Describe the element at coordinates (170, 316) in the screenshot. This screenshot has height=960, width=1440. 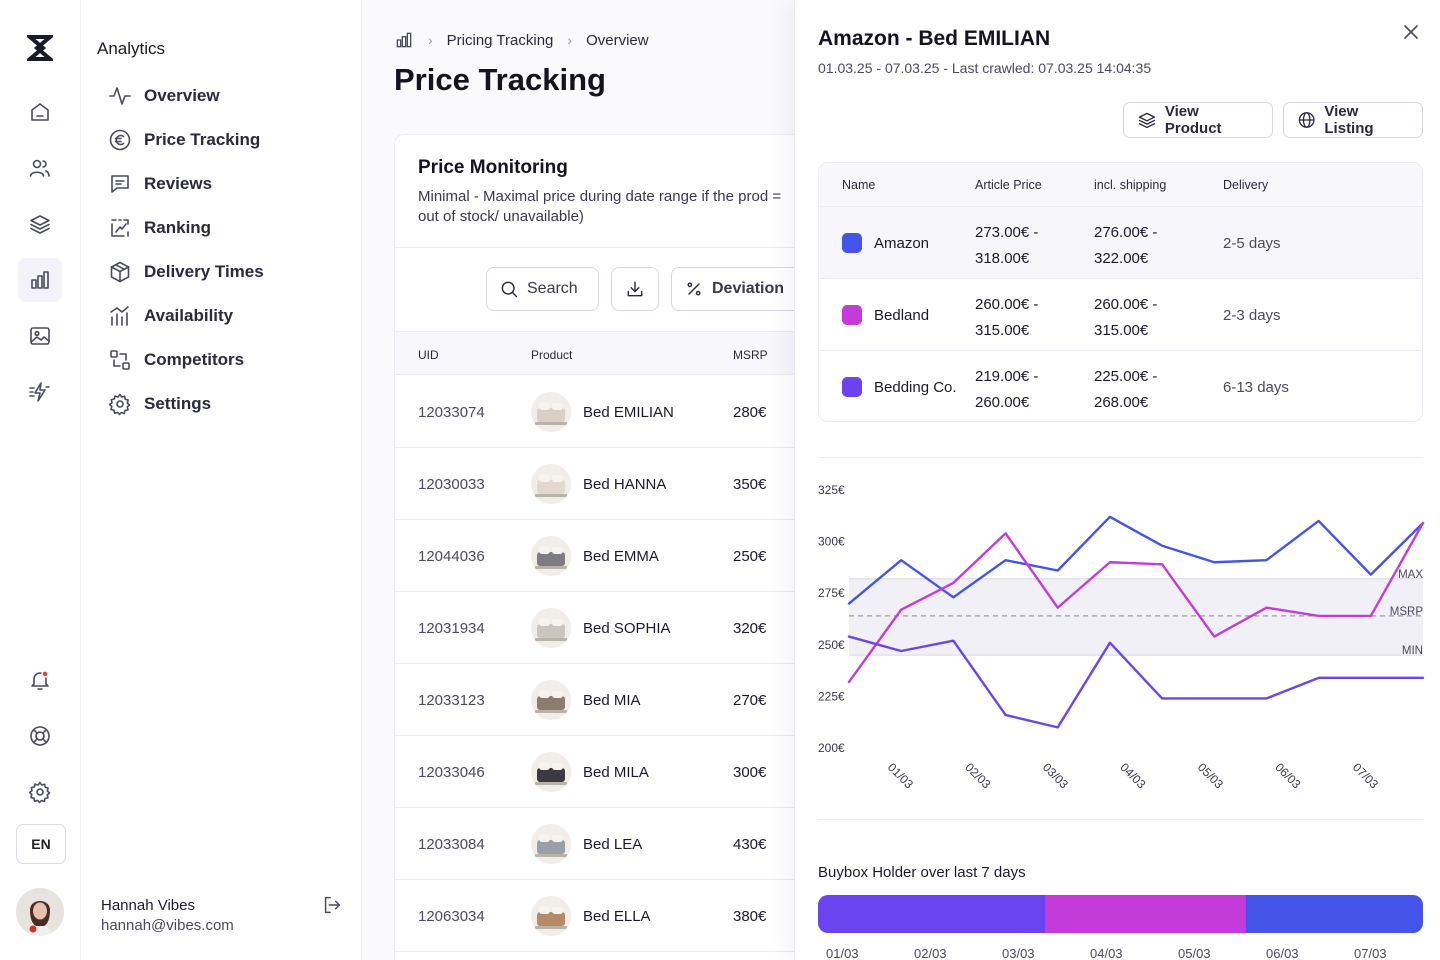
I see `sidebar-item-availability: Availability` at that location.